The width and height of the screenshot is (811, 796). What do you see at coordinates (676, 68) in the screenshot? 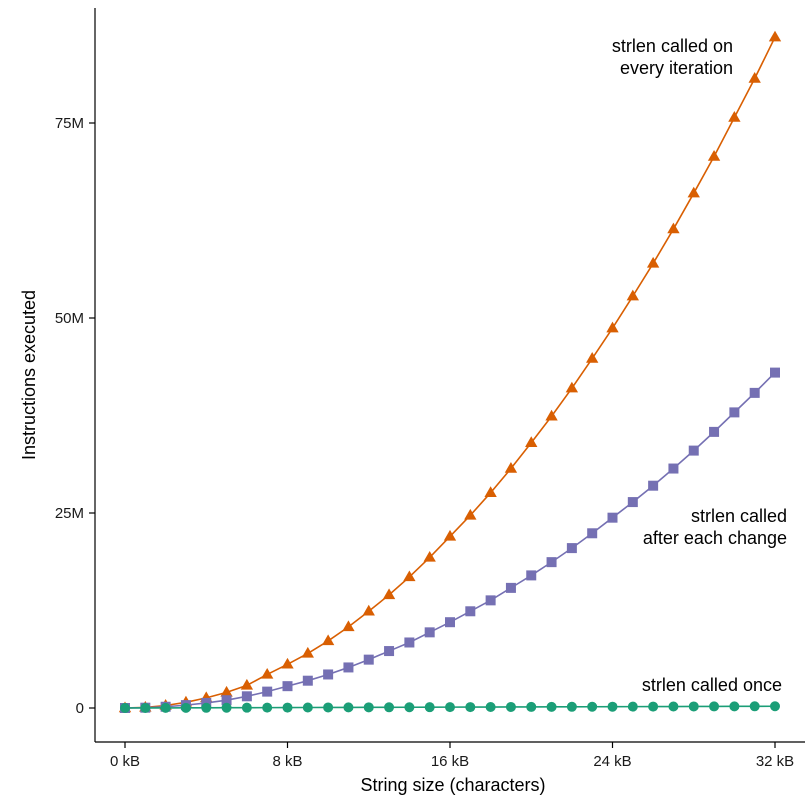
I see `series-label-line: every iteration` at bounding box center [676, 68].